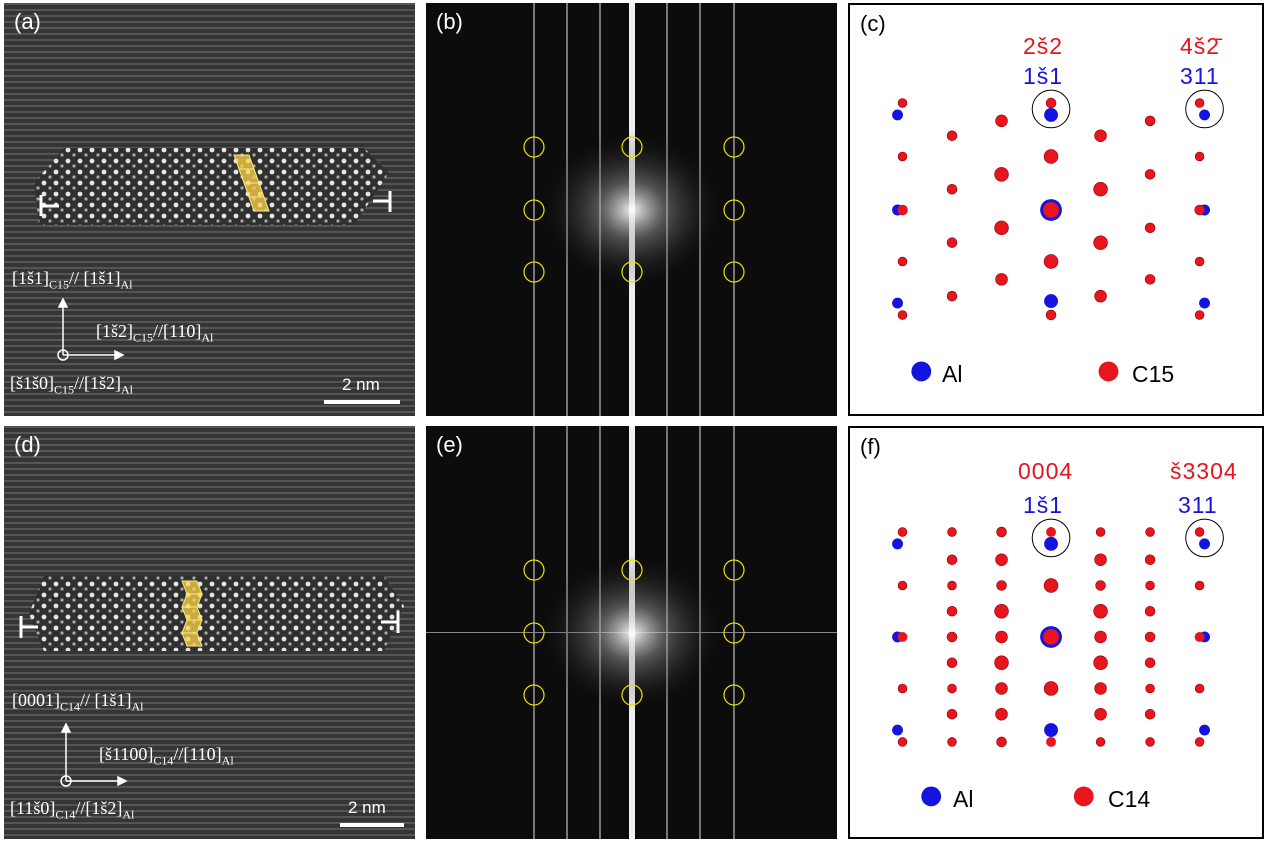  Describe the element at coordinates (72, 280) in the screenshot. I see `orientation-up-label: [1š1]C15// [1š1]Al` at that location.